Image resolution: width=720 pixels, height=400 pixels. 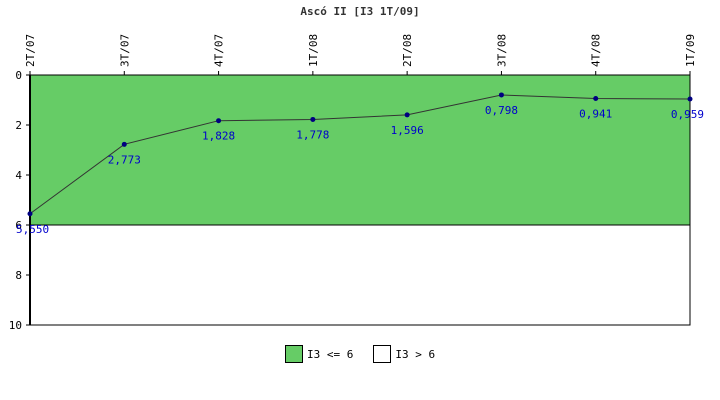 I want to click on x-tick-label: 3T/07, so click(x=124, y=50).